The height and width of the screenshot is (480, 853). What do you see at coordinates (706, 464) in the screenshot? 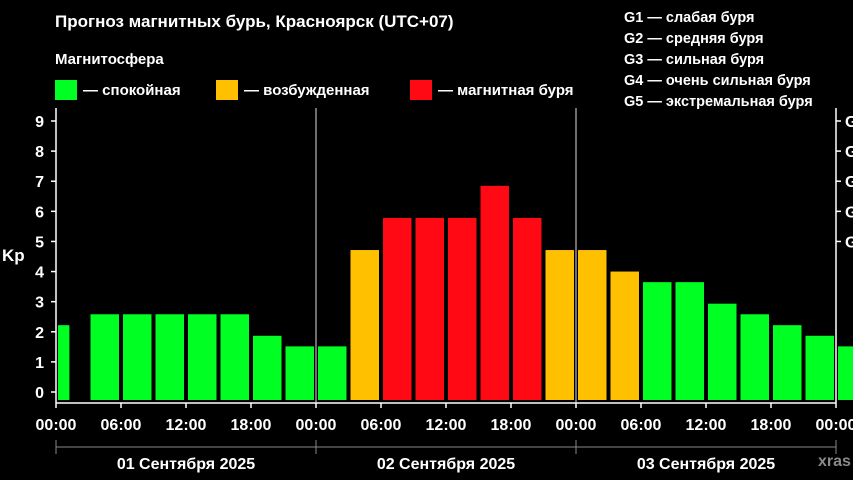
I see `day-label: 03 Сентября 2025` at bounding box center [706, 464].